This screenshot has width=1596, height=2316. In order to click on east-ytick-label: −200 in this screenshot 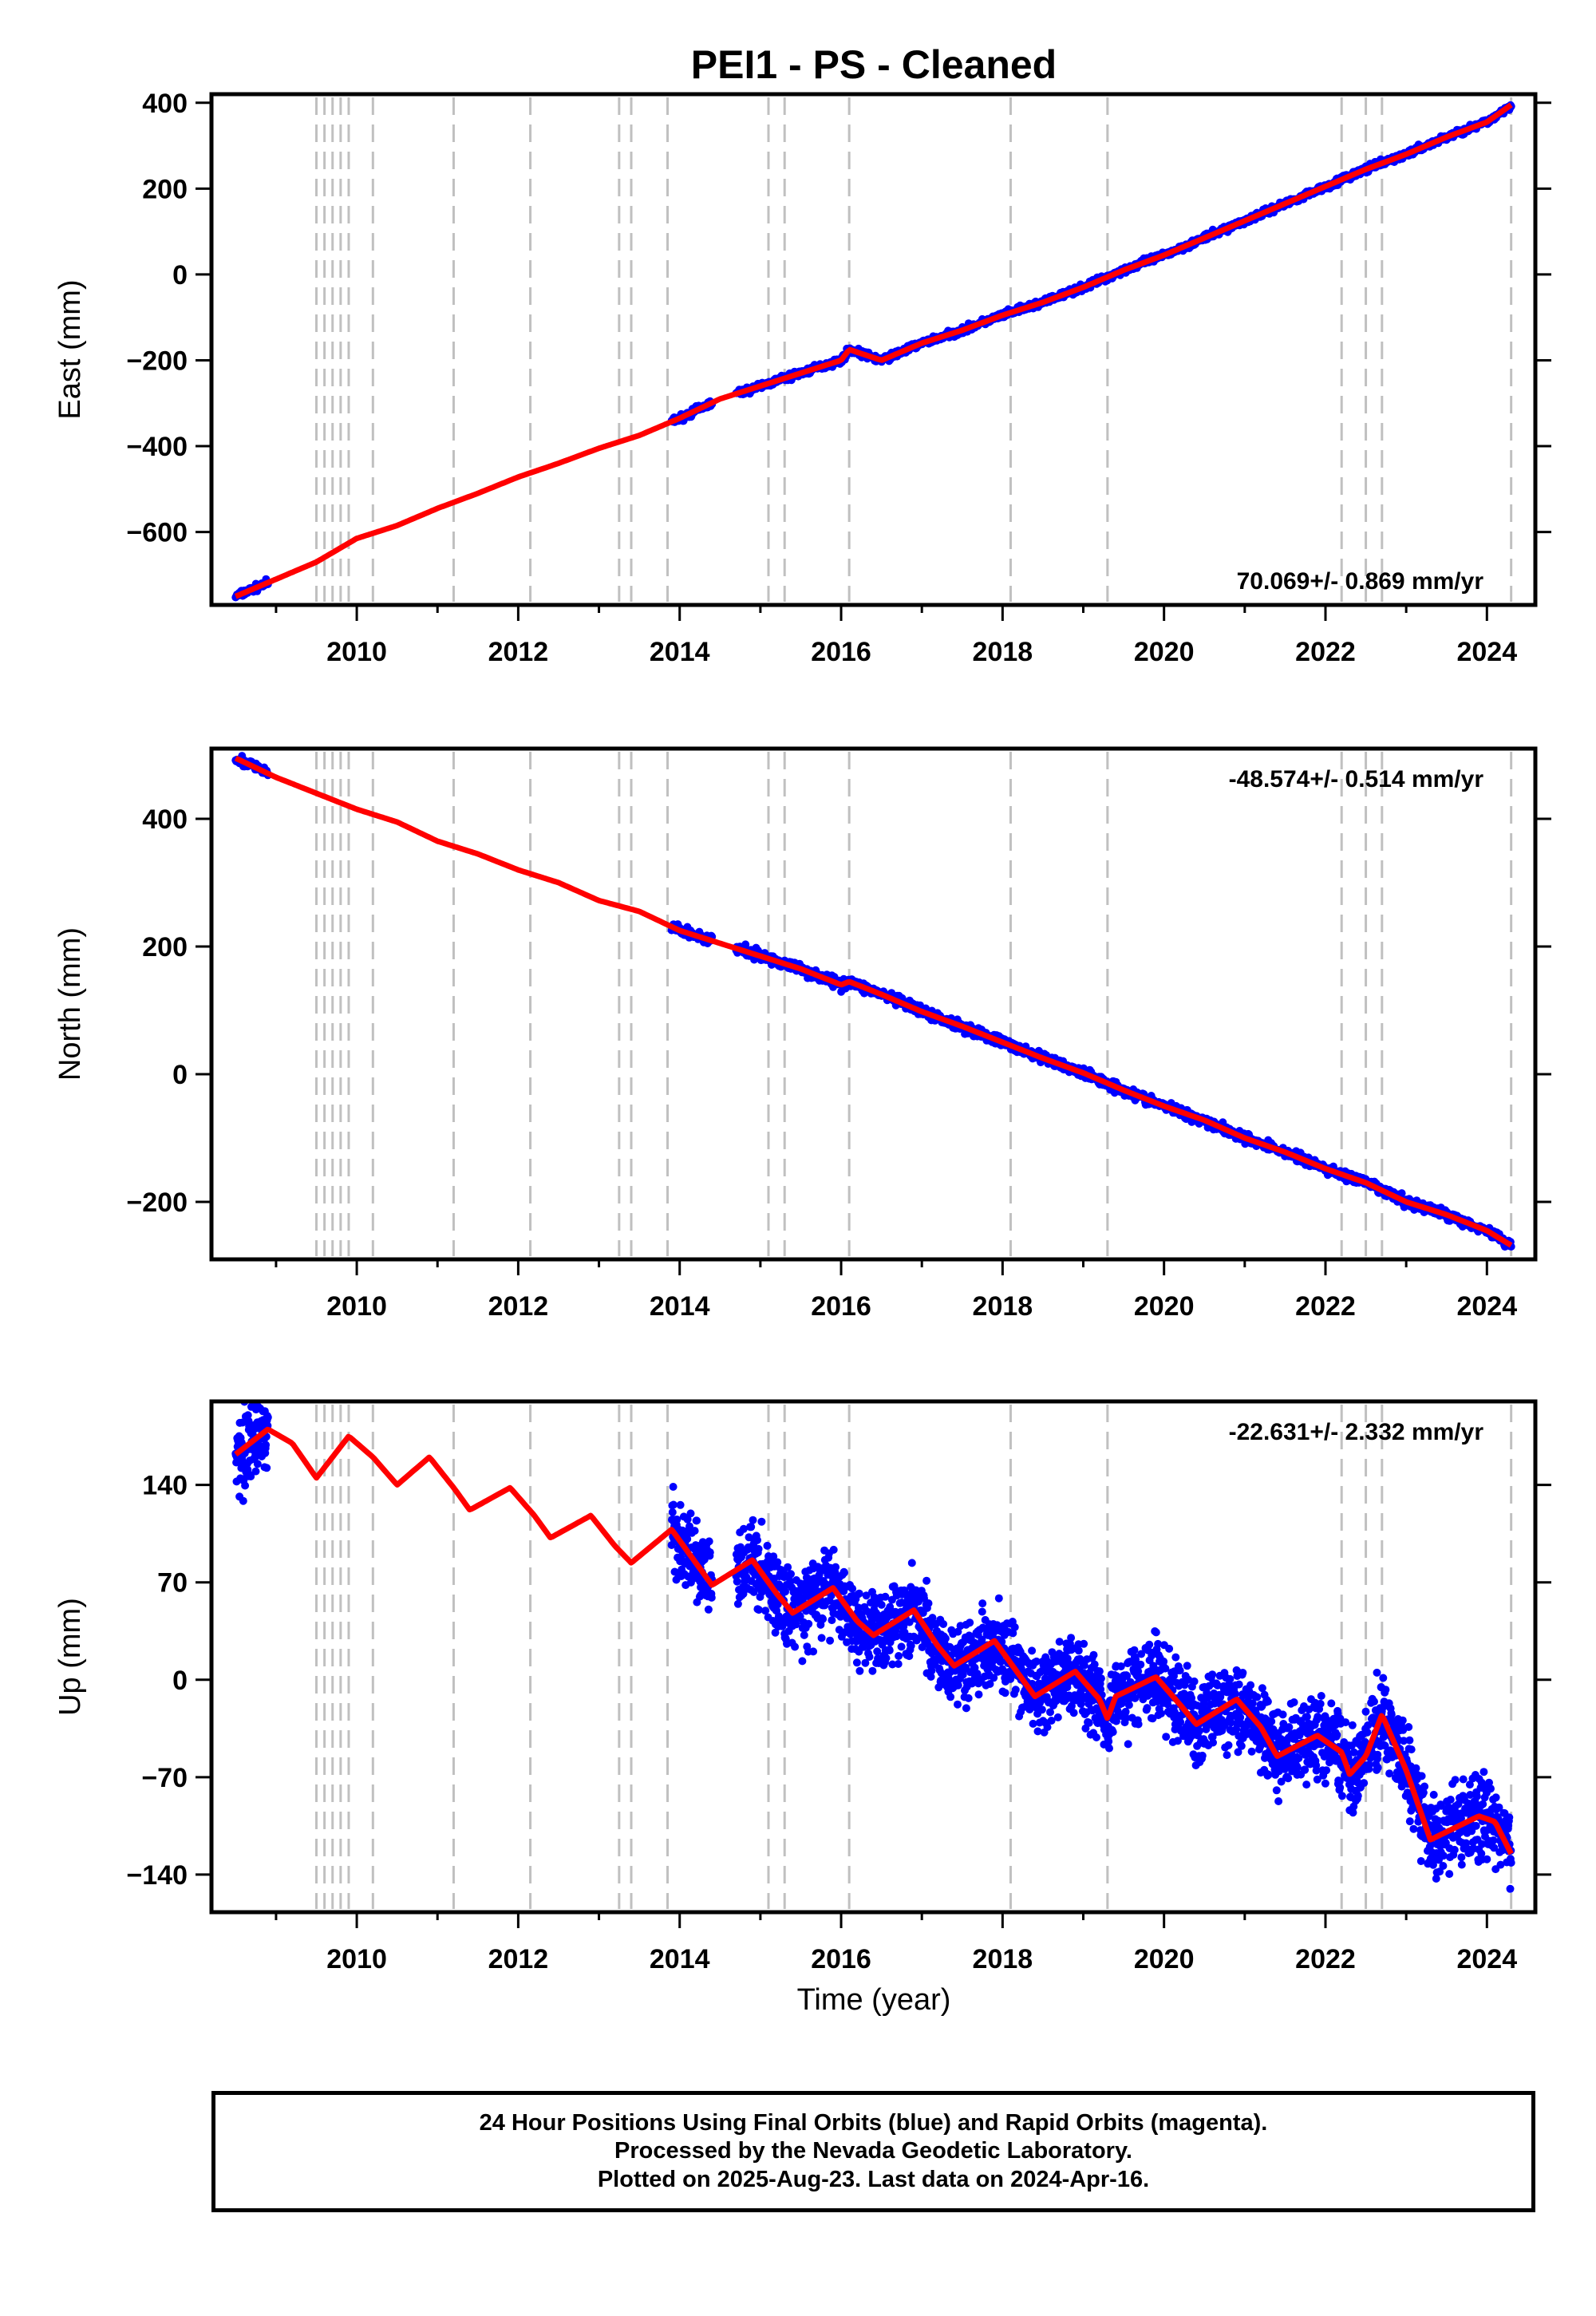, I will do `click(157, 361)`.